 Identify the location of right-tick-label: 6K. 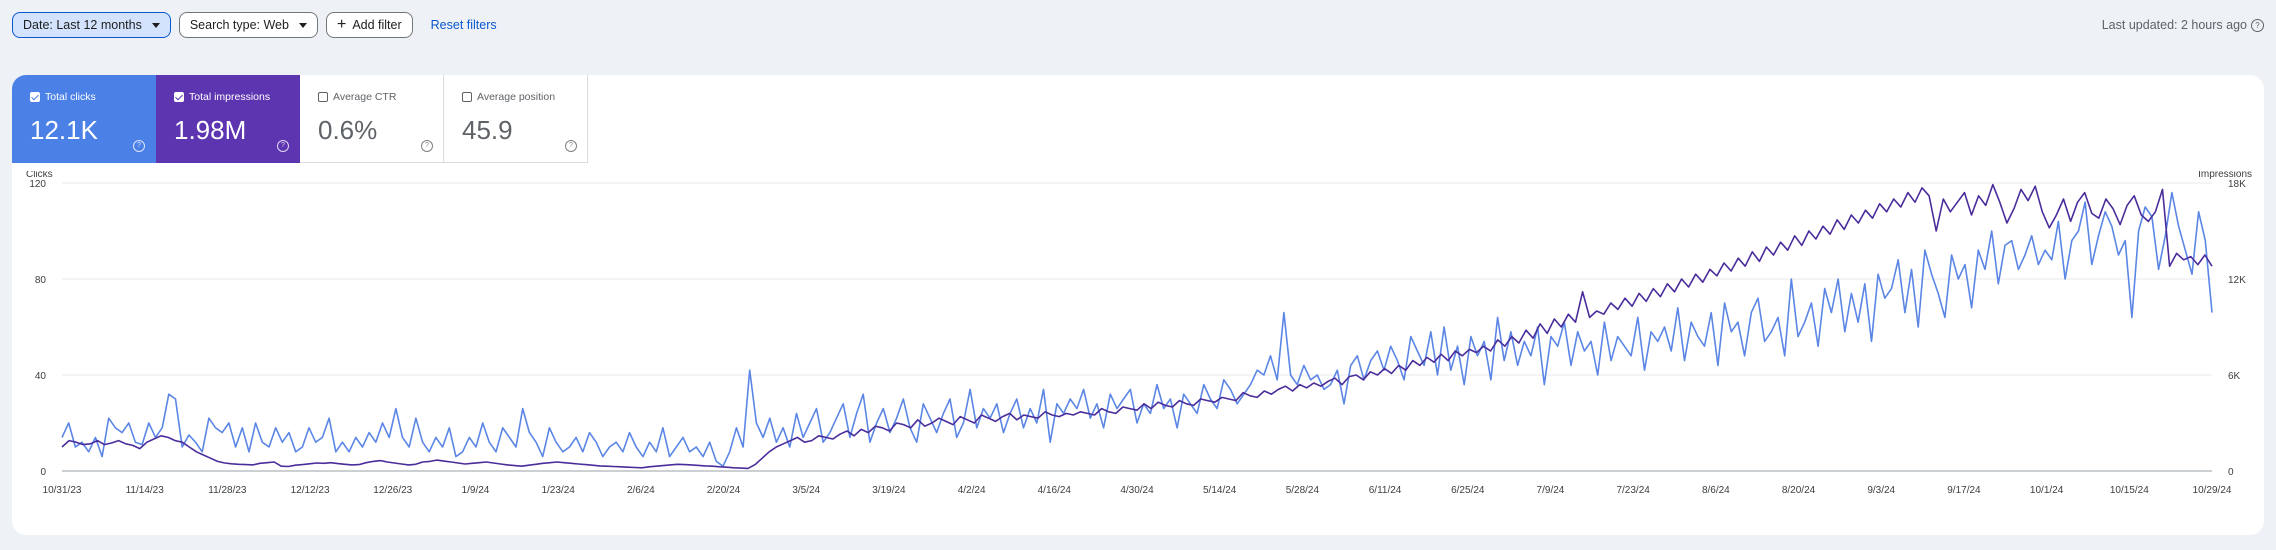
(2234, 376).